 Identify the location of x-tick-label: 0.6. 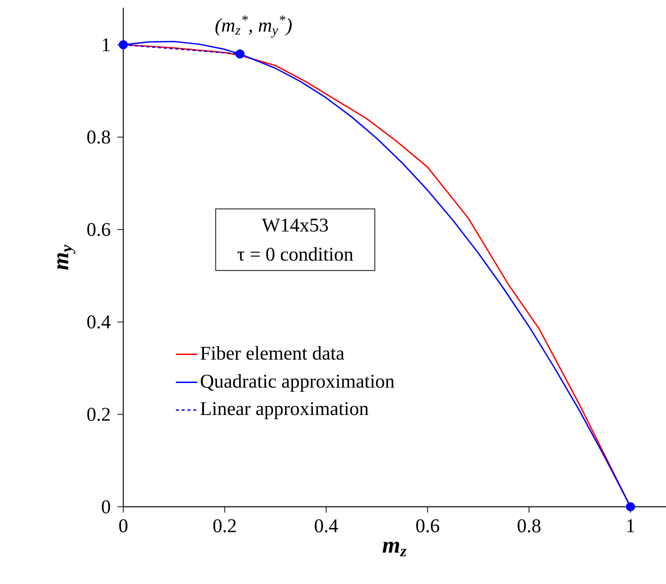
(428, 525).